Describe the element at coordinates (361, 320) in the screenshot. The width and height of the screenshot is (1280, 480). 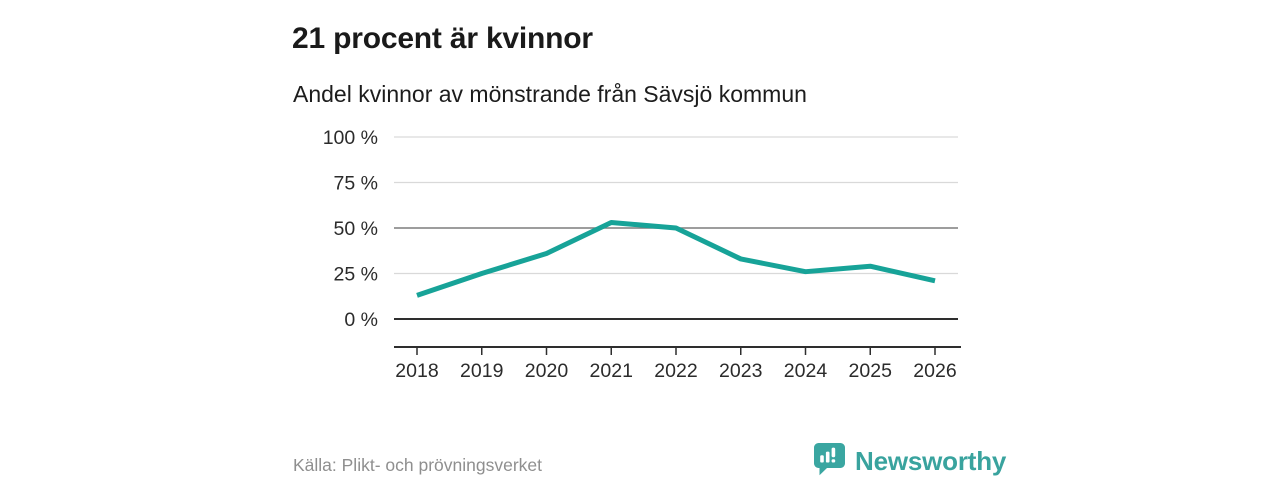
I see `y-axis-tick-label: 0 %` at that location.